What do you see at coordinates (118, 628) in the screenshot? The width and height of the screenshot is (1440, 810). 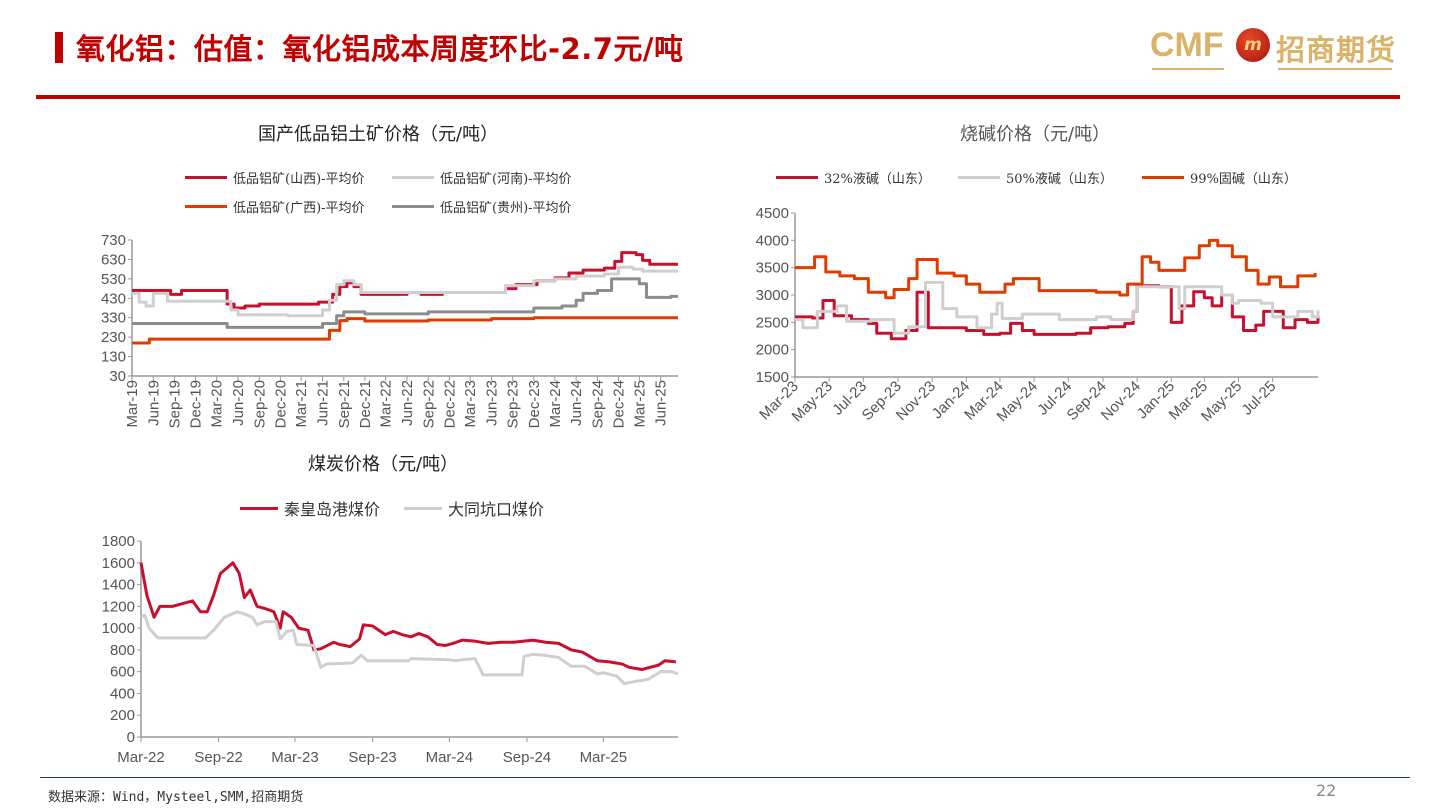 I see `y-tick-label: 1000` at bounding box center [118, 628].